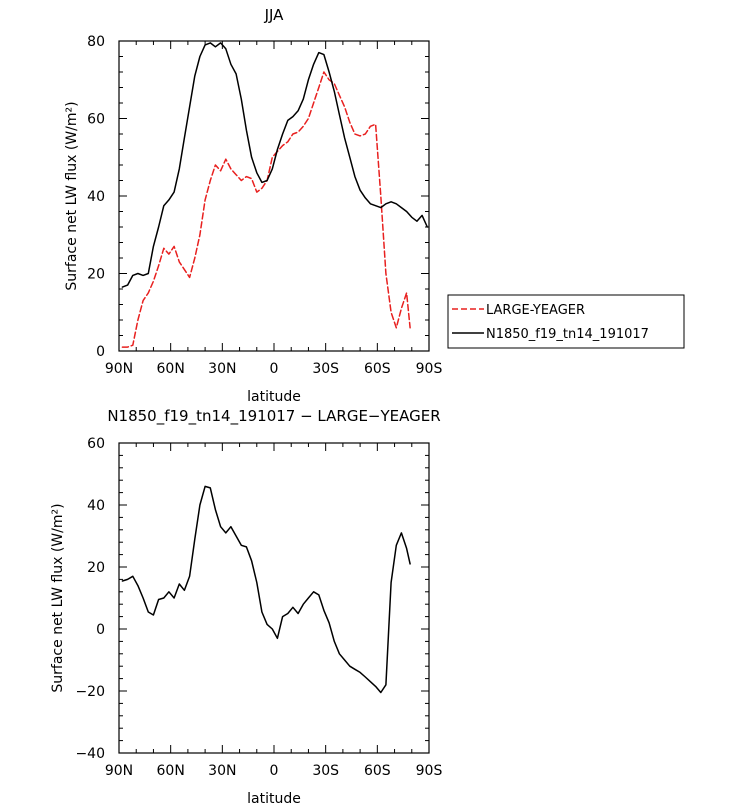 The width and height of the screenshot is (732, 808). Describe the element at coordinates (90, 692) in the screenshot. I see `bottom-y-tick-label: −20` at that location.